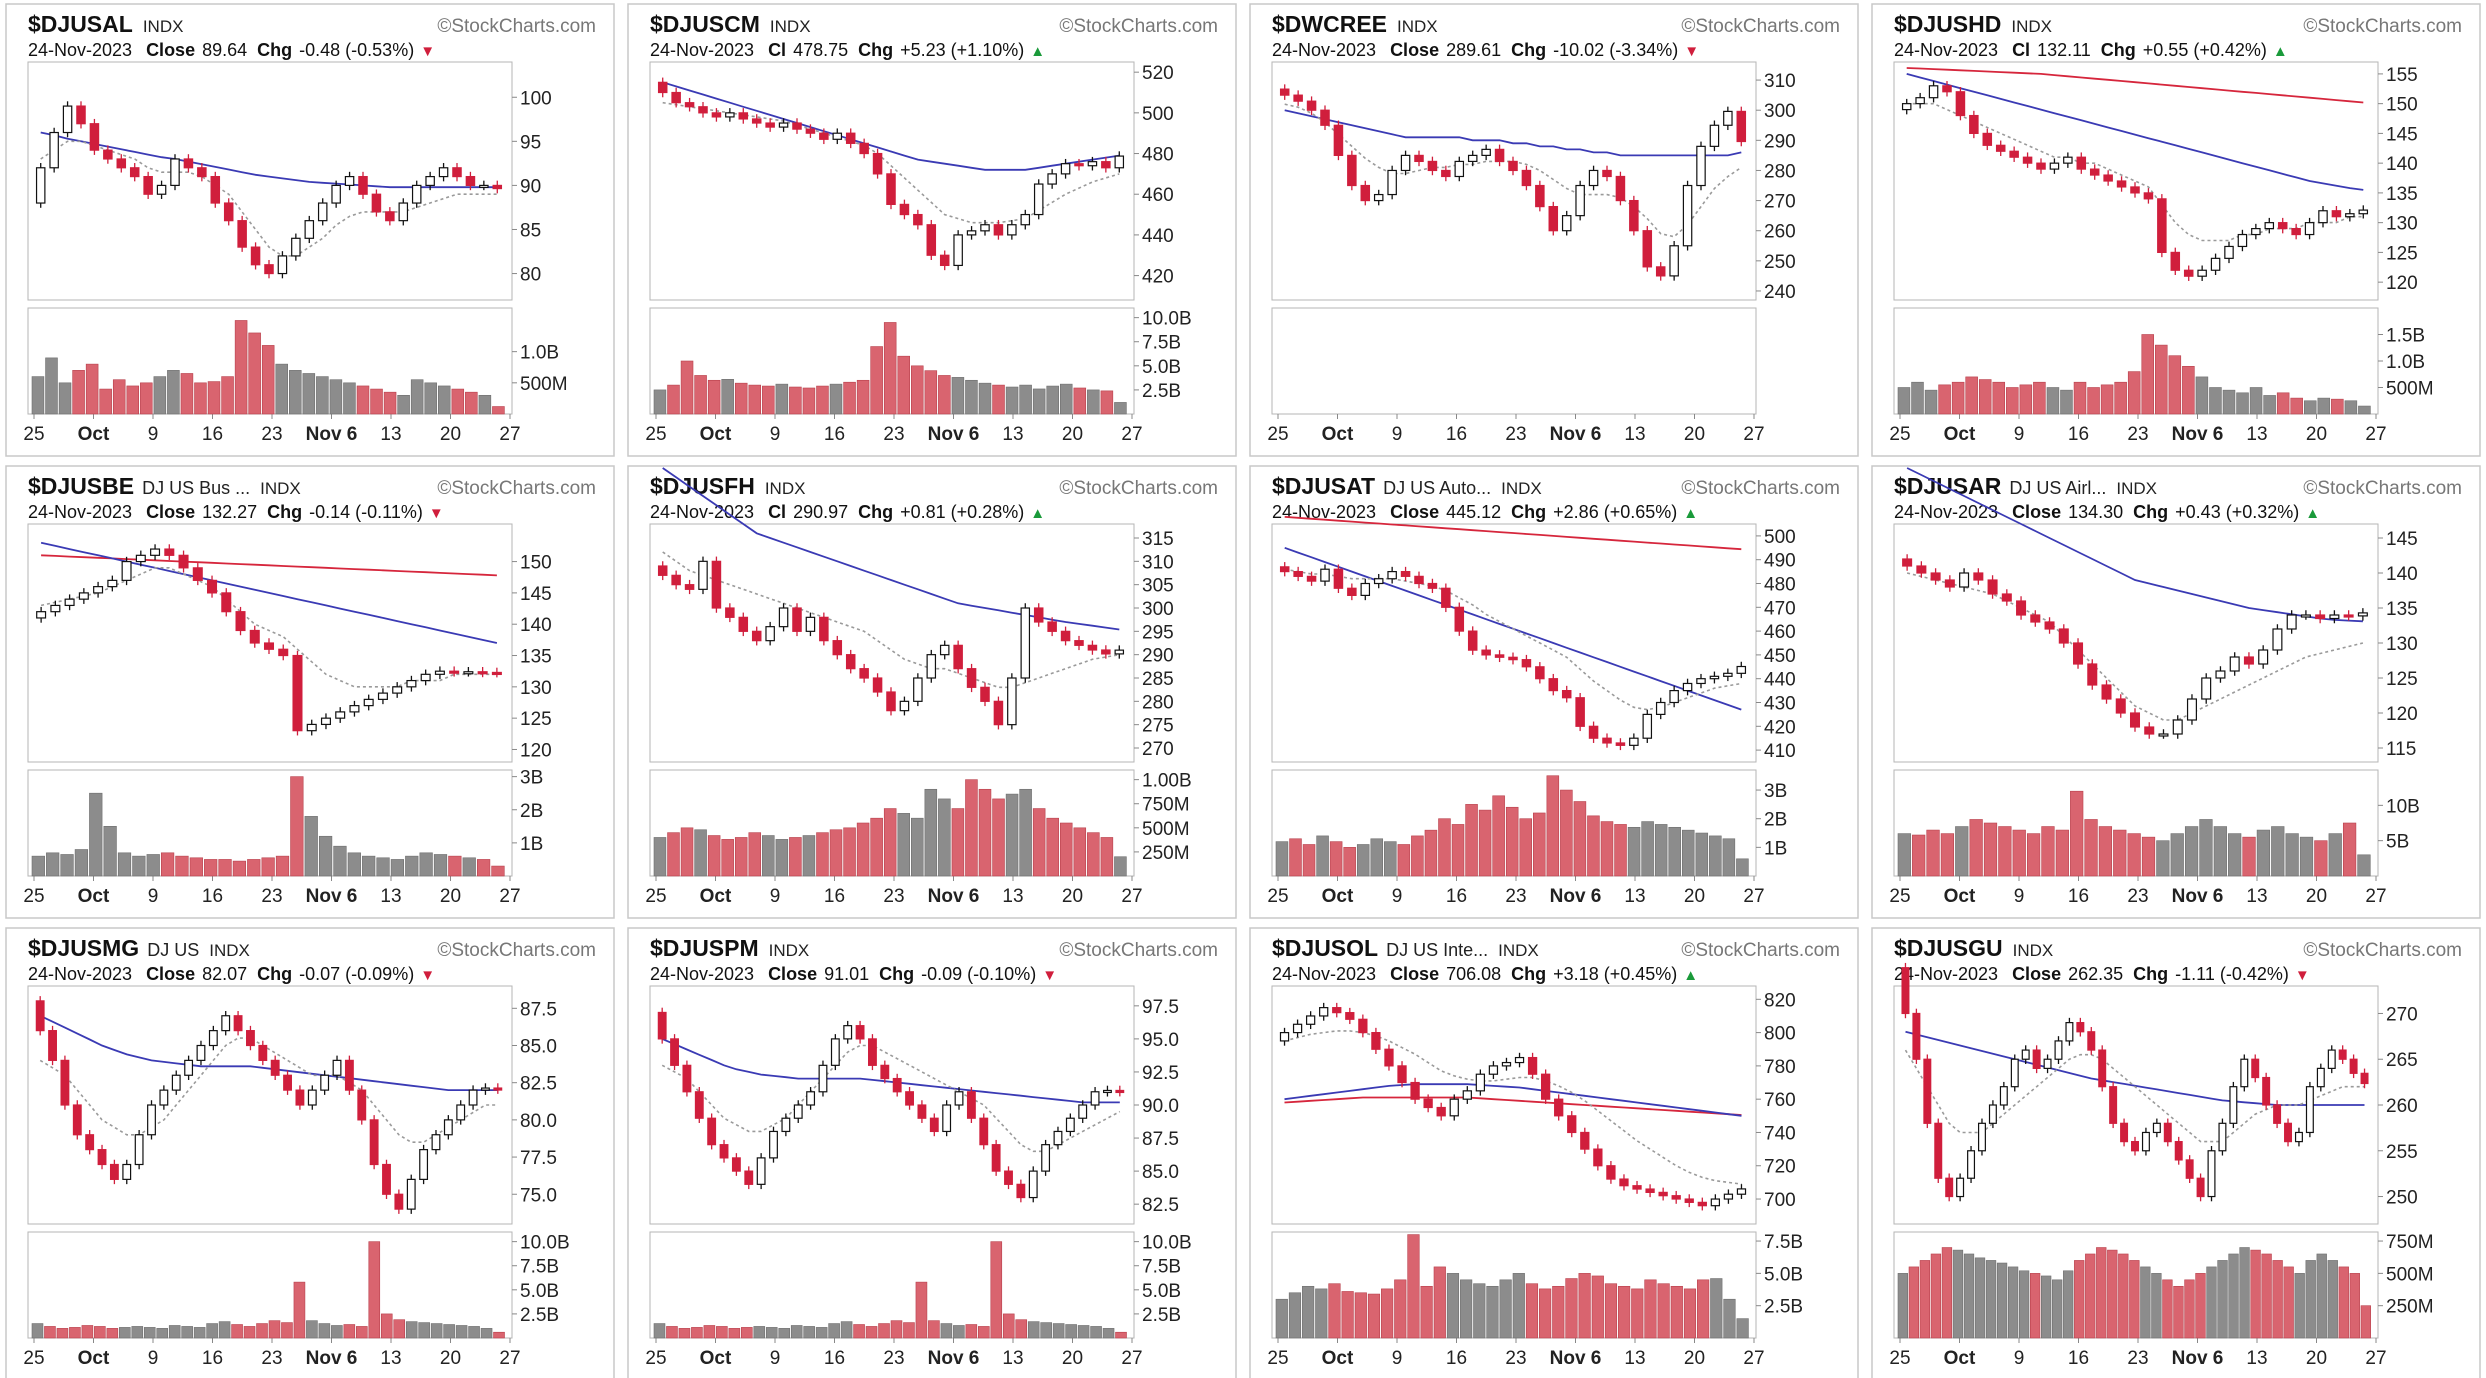  What do you see at coordinates (538, 1084) in the screenshot?
I see `y-tick-label: 82.5` at bounding box center [538, 1084].